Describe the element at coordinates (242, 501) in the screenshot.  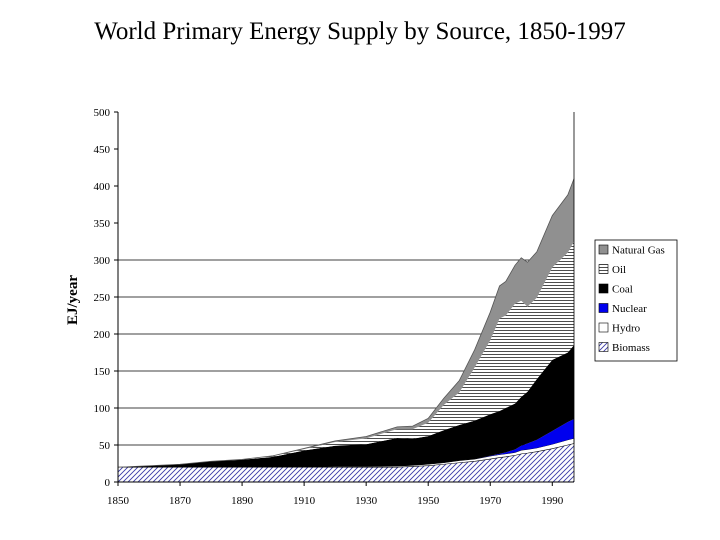
I see `x-tick-label-1890: 1890` at that location.